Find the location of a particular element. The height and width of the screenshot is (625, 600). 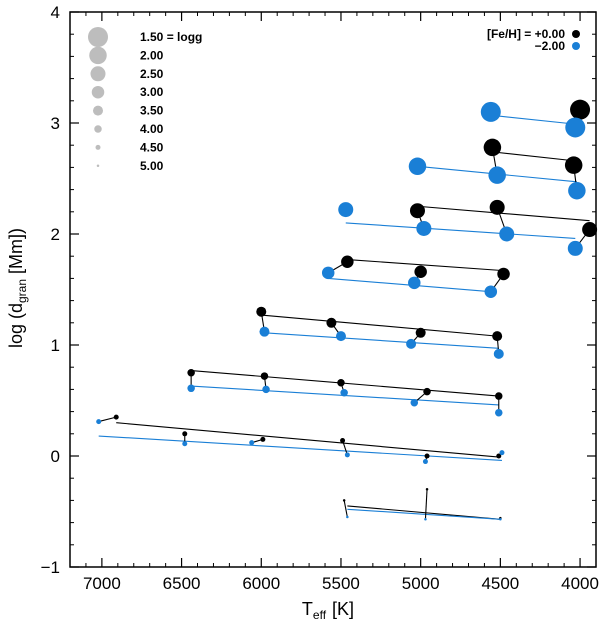

y-tick-label: 3 is located at coordinates (55, 123).